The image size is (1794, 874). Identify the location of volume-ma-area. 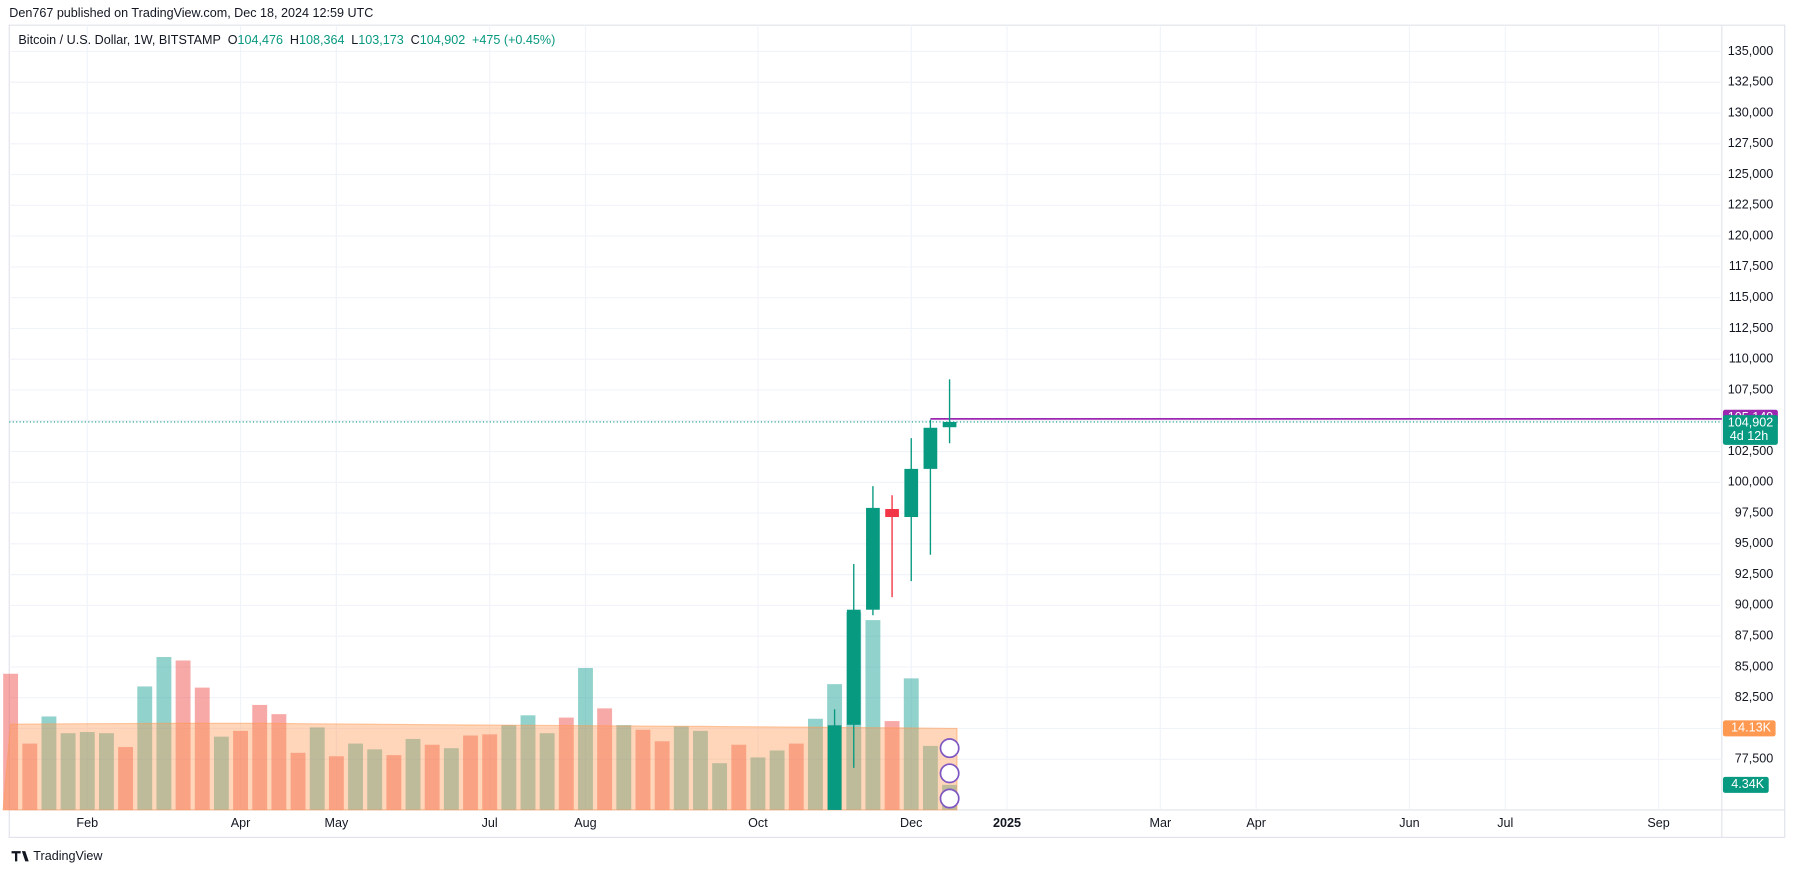
(480, 766).